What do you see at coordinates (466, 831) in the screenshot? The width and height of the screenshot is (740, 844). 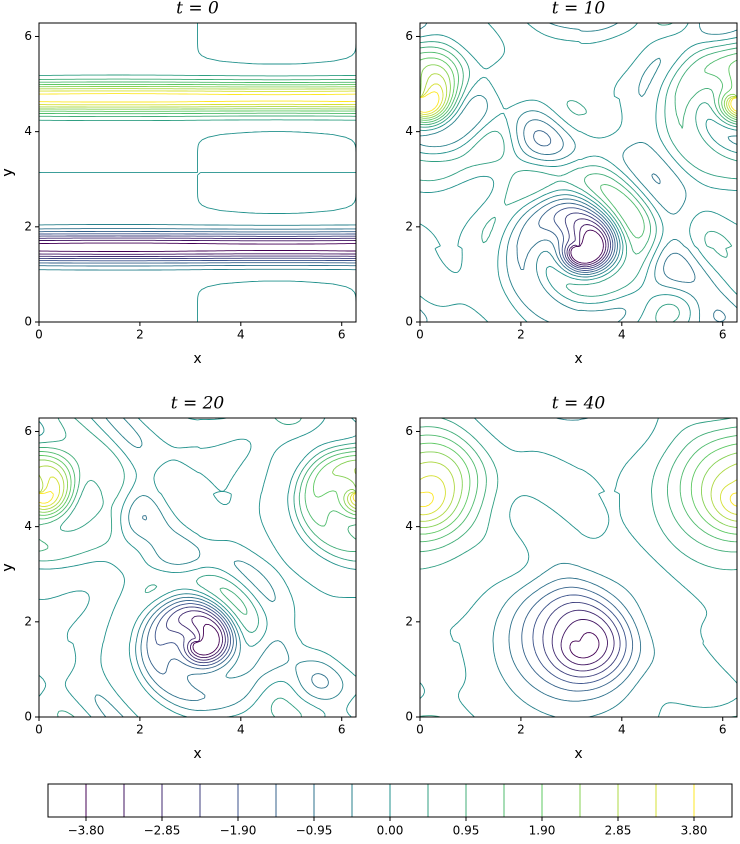 I see `colorbar-tick-label: 0.95` at bounding box center [466, 831].